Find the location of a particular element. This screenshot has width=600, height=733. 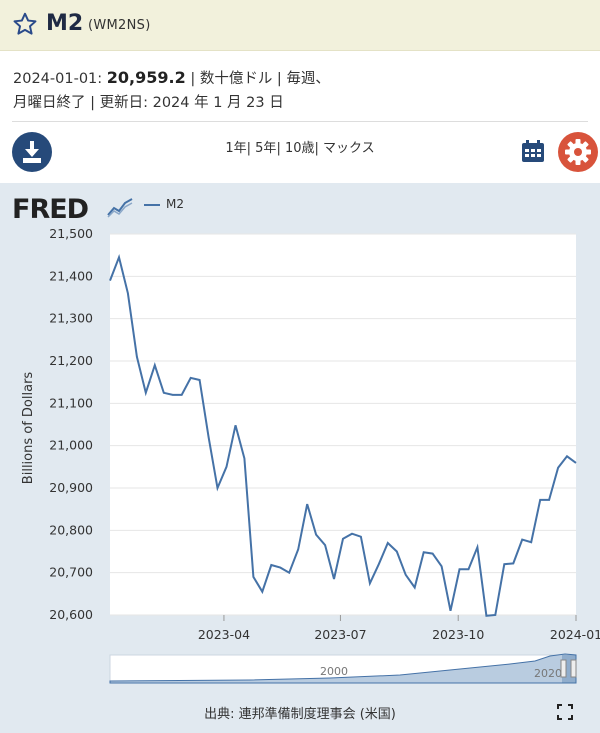

download-icon is located at coordinates (32, 152).